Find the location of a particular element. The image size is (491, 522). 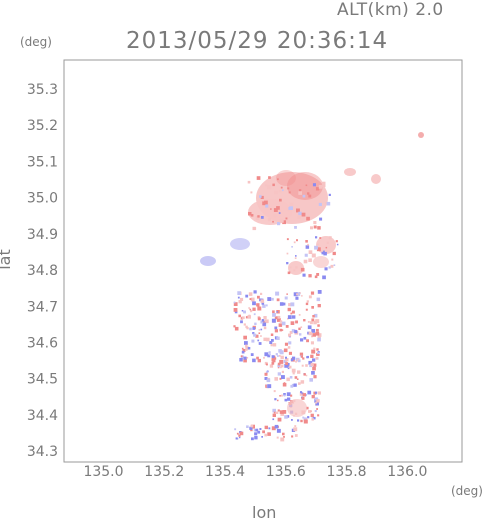

y-tick-label: 34.5 is located at coordinates (42, 380).